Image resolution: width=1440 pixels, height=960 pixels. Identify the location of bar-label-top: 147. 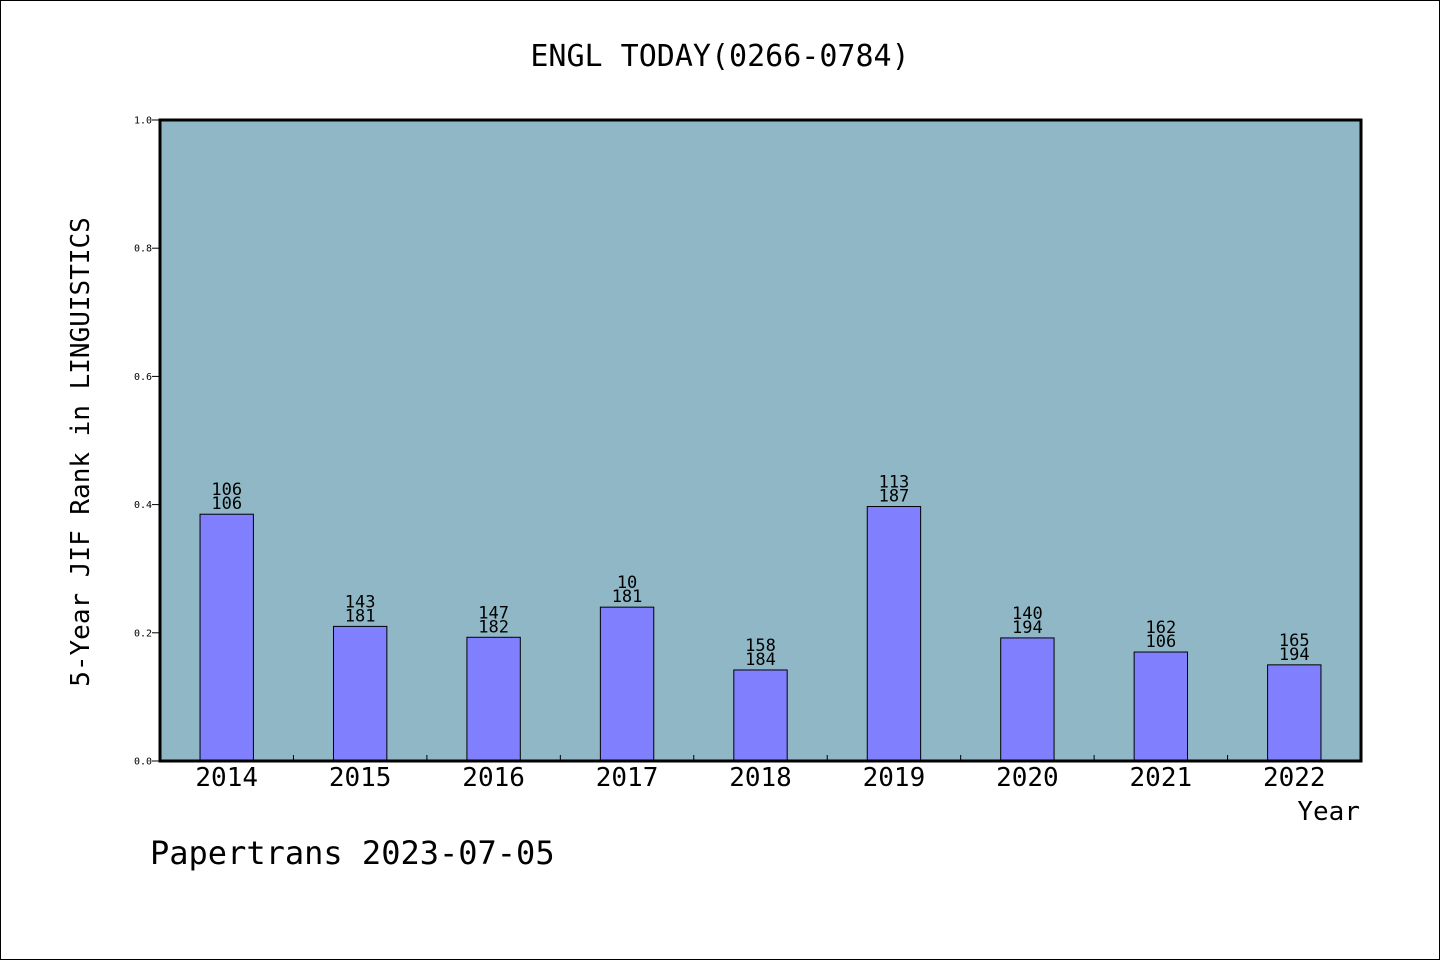
(493, 613).